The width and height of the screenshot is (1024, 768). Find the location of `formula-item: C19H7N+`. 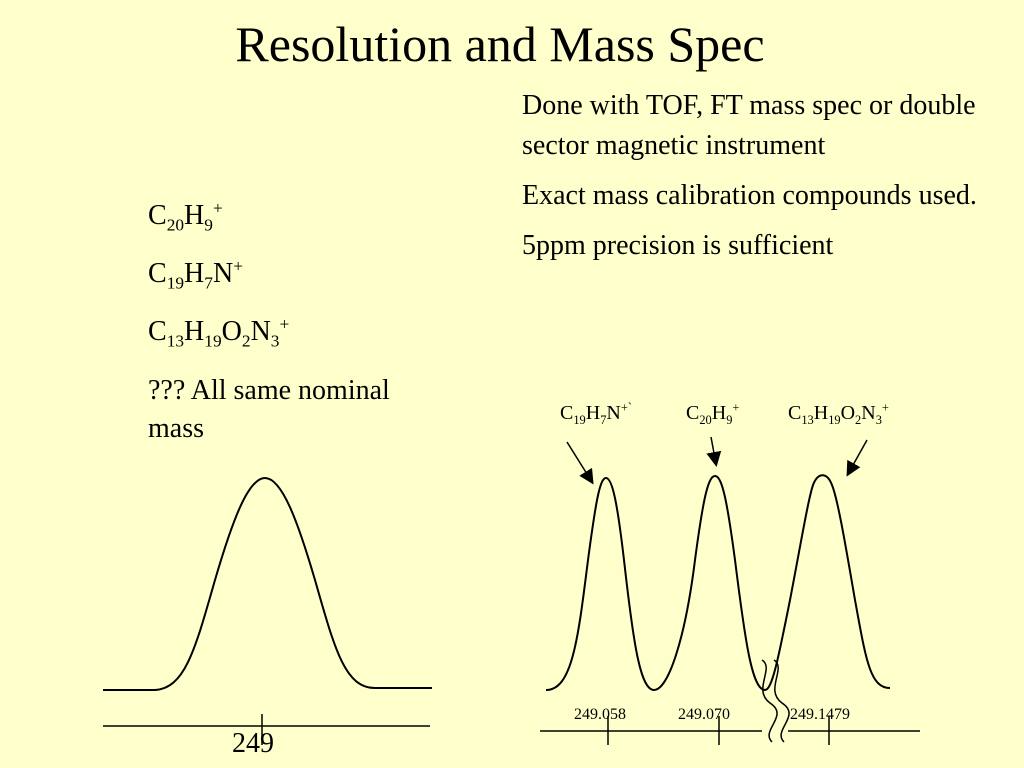

formula-item: C19H7N+ is located at coordinates (298, 274).